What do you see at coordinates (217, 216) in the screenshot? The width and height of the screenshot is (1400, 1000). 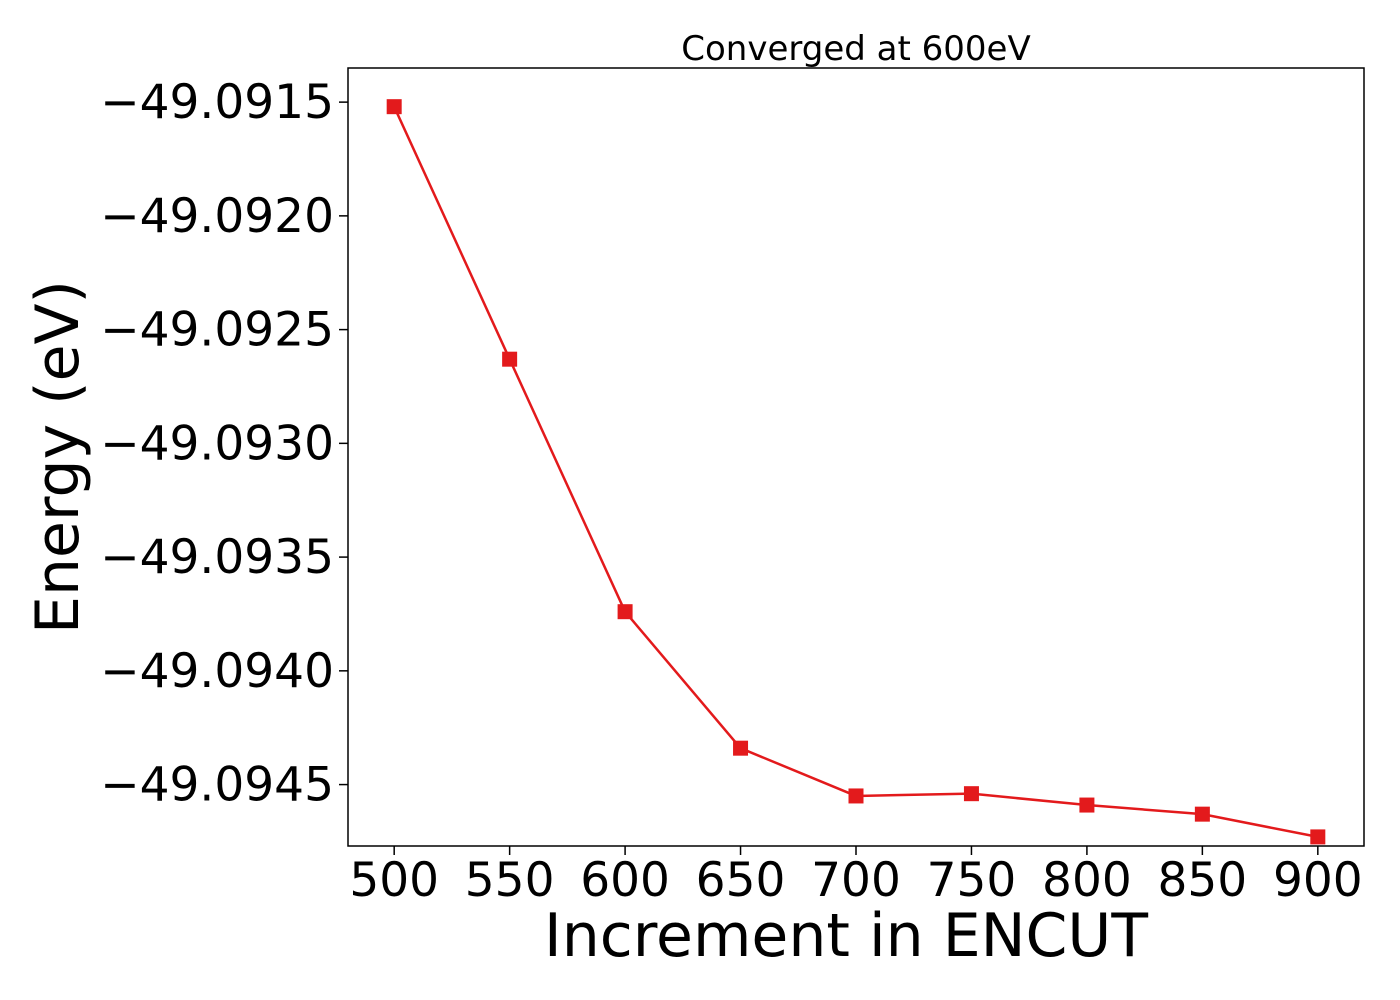 I see `y-tick-label: −49.0920` at bounding box center [217, 216].